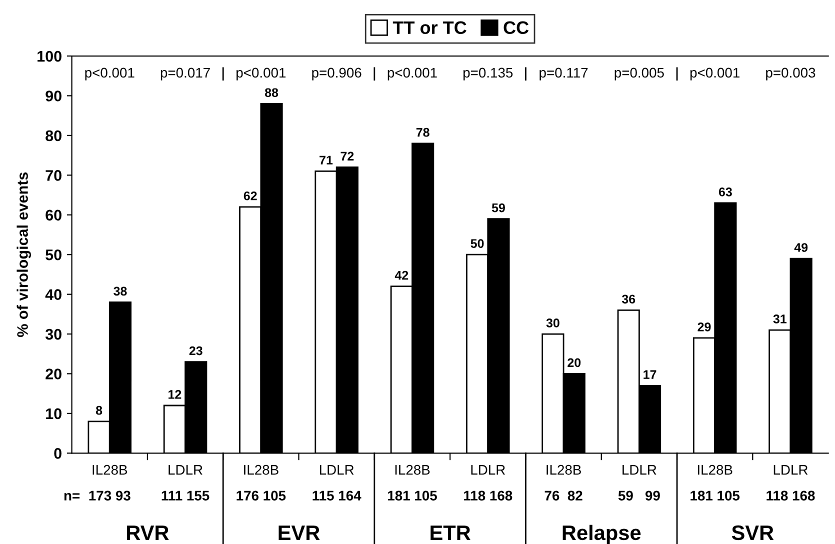 The width and height of the screenshot is (835, 544). I want to click on data-label: 12, so click(175, 394).